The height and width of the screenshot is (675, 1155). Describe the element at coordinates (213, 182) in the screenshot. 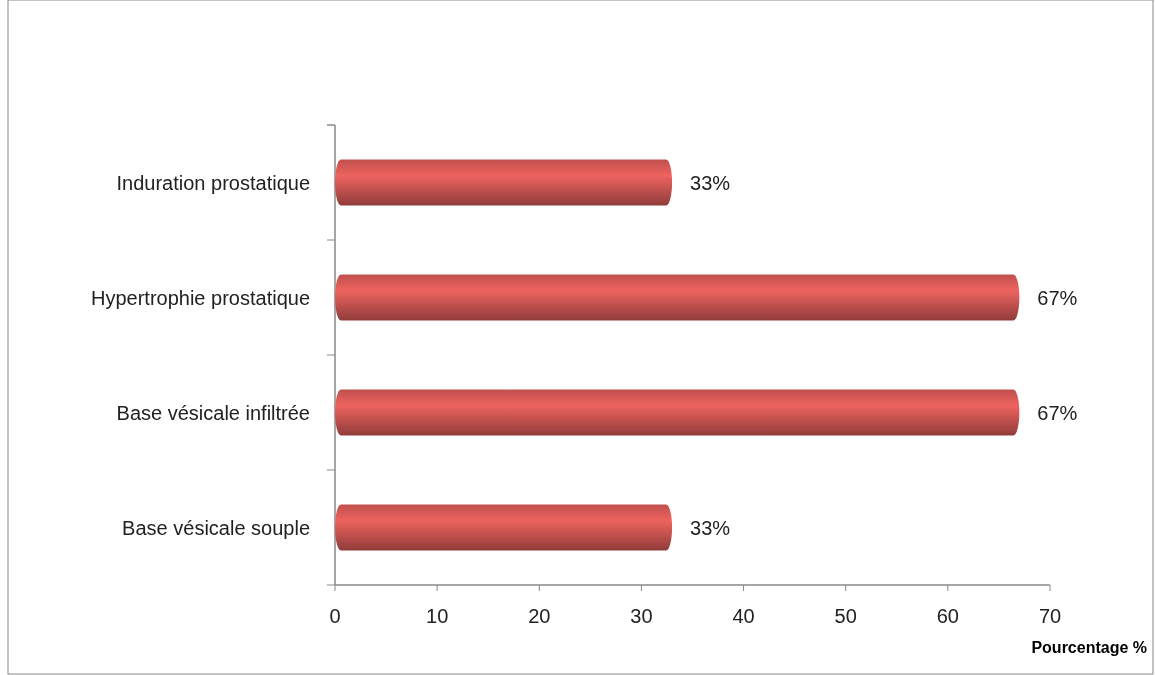

I see `y-tick-label: Induration prostatique` at that location.